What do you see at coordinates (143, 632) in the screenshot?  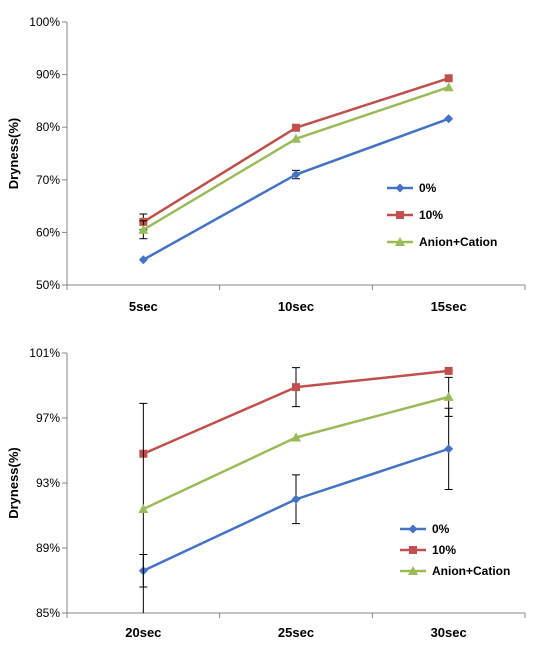 I see `x-tick-label: 20sec` at bounding box center [143, 632].